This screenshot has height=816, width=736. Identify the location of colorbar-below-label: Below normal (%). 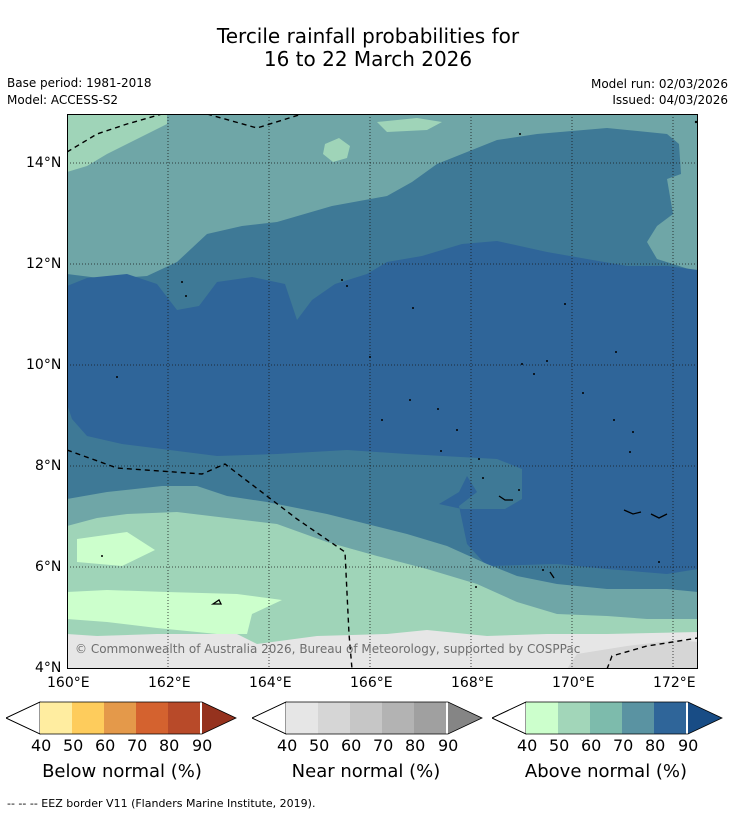
(122, 771).